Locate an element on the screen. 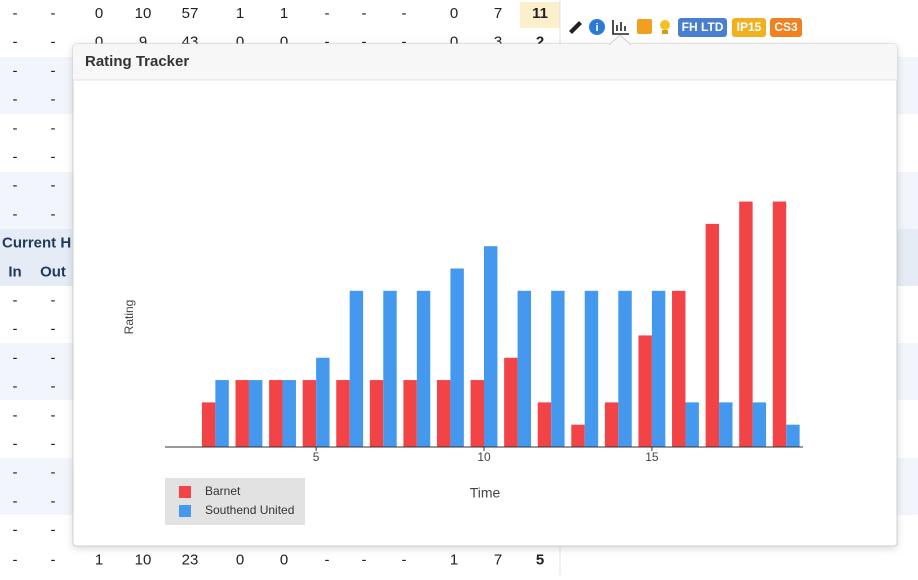 This screenshot has width=918, height=580. table-cell: 5 is located at coordinates (540, 559).